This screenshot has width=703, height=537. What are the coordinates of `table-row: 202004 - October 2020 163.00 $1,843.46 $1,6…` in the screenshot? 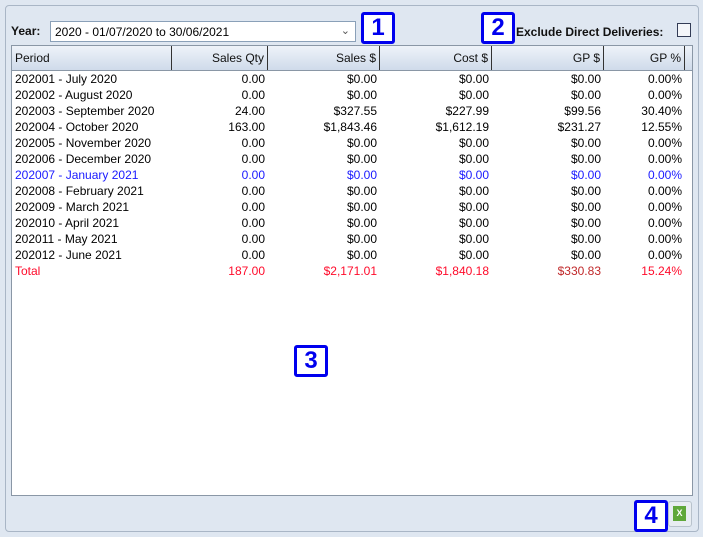 It's located at (352, 127).